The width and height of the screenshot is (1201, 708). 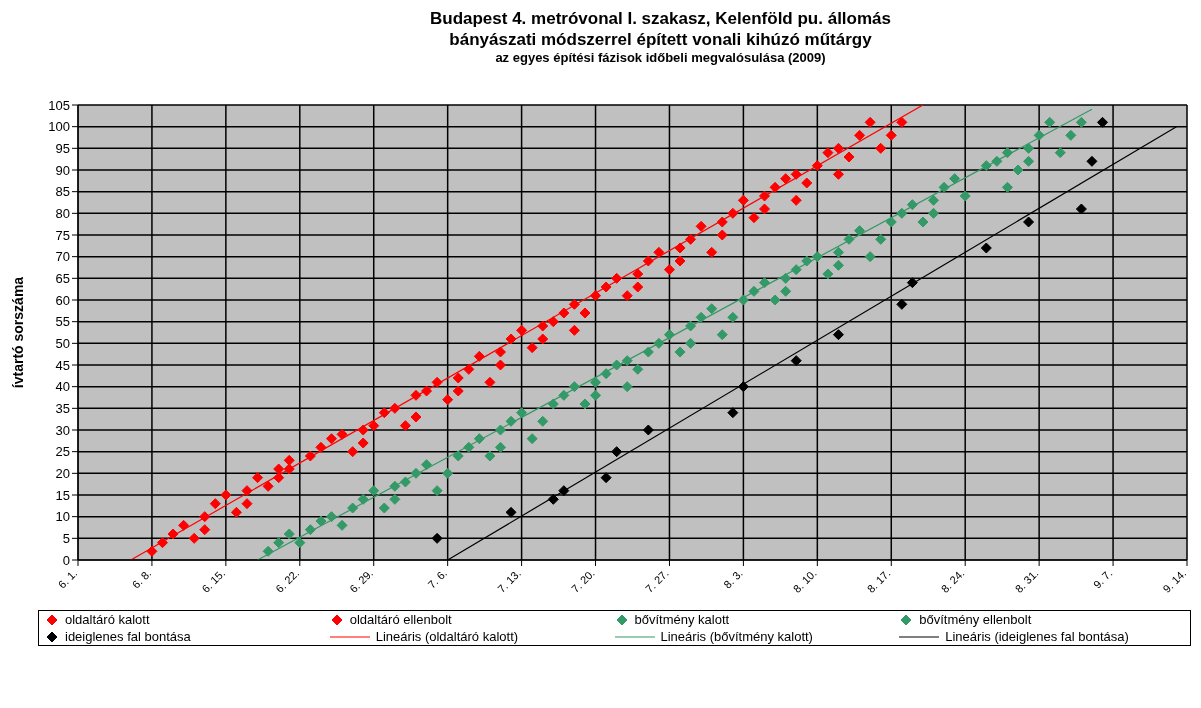 I want to click on y-tick-label: 35, so click(x=62, y=408).